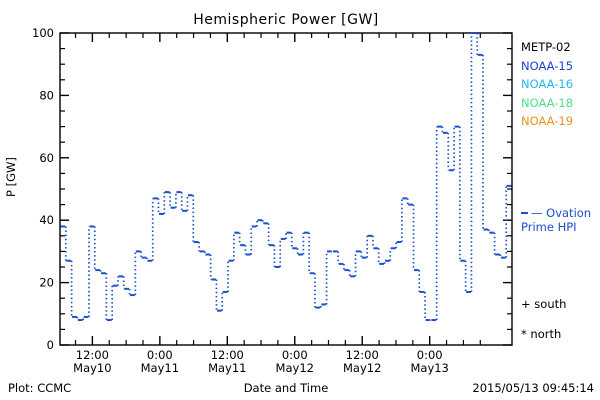  Describe the element at coordinates (50, 345) in the screenshot. I see `svg-text: 0` at that location.